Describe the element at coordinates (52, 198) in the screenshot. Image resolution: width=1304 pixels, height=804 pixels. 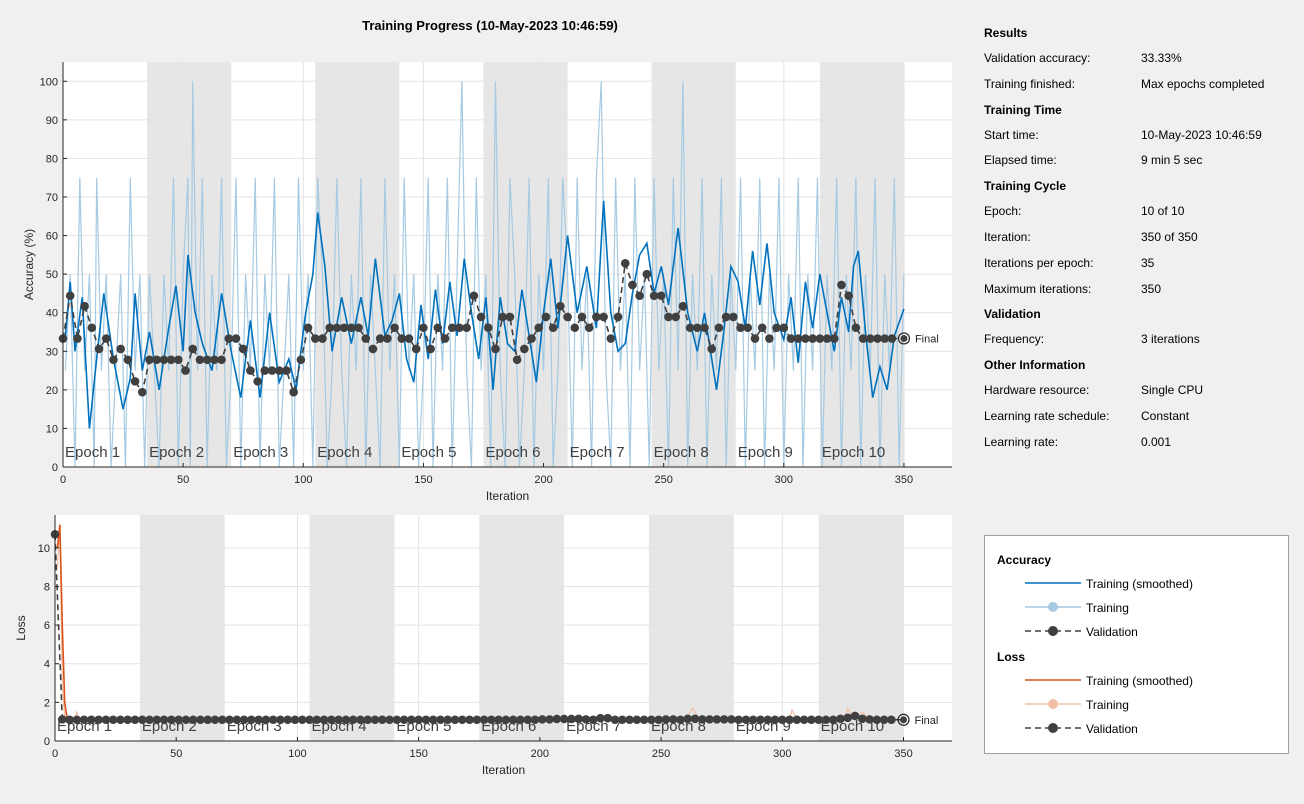
I see `y-tick-label: 70` at that location.